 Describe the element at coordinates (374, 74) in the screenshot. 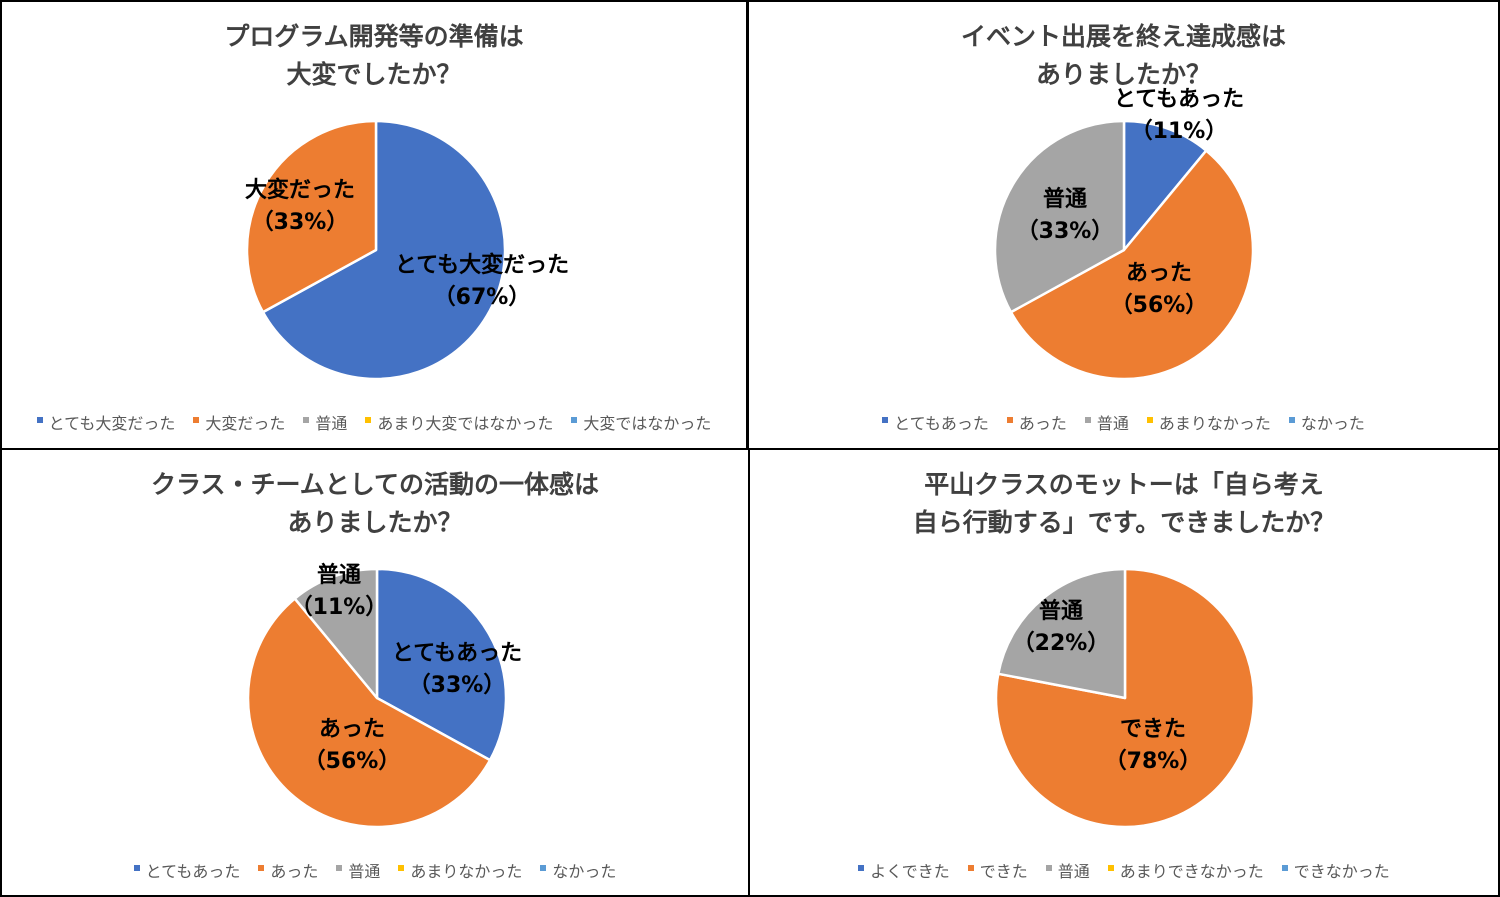

I see `chart-title-line: 大変でしたか？` at that location.